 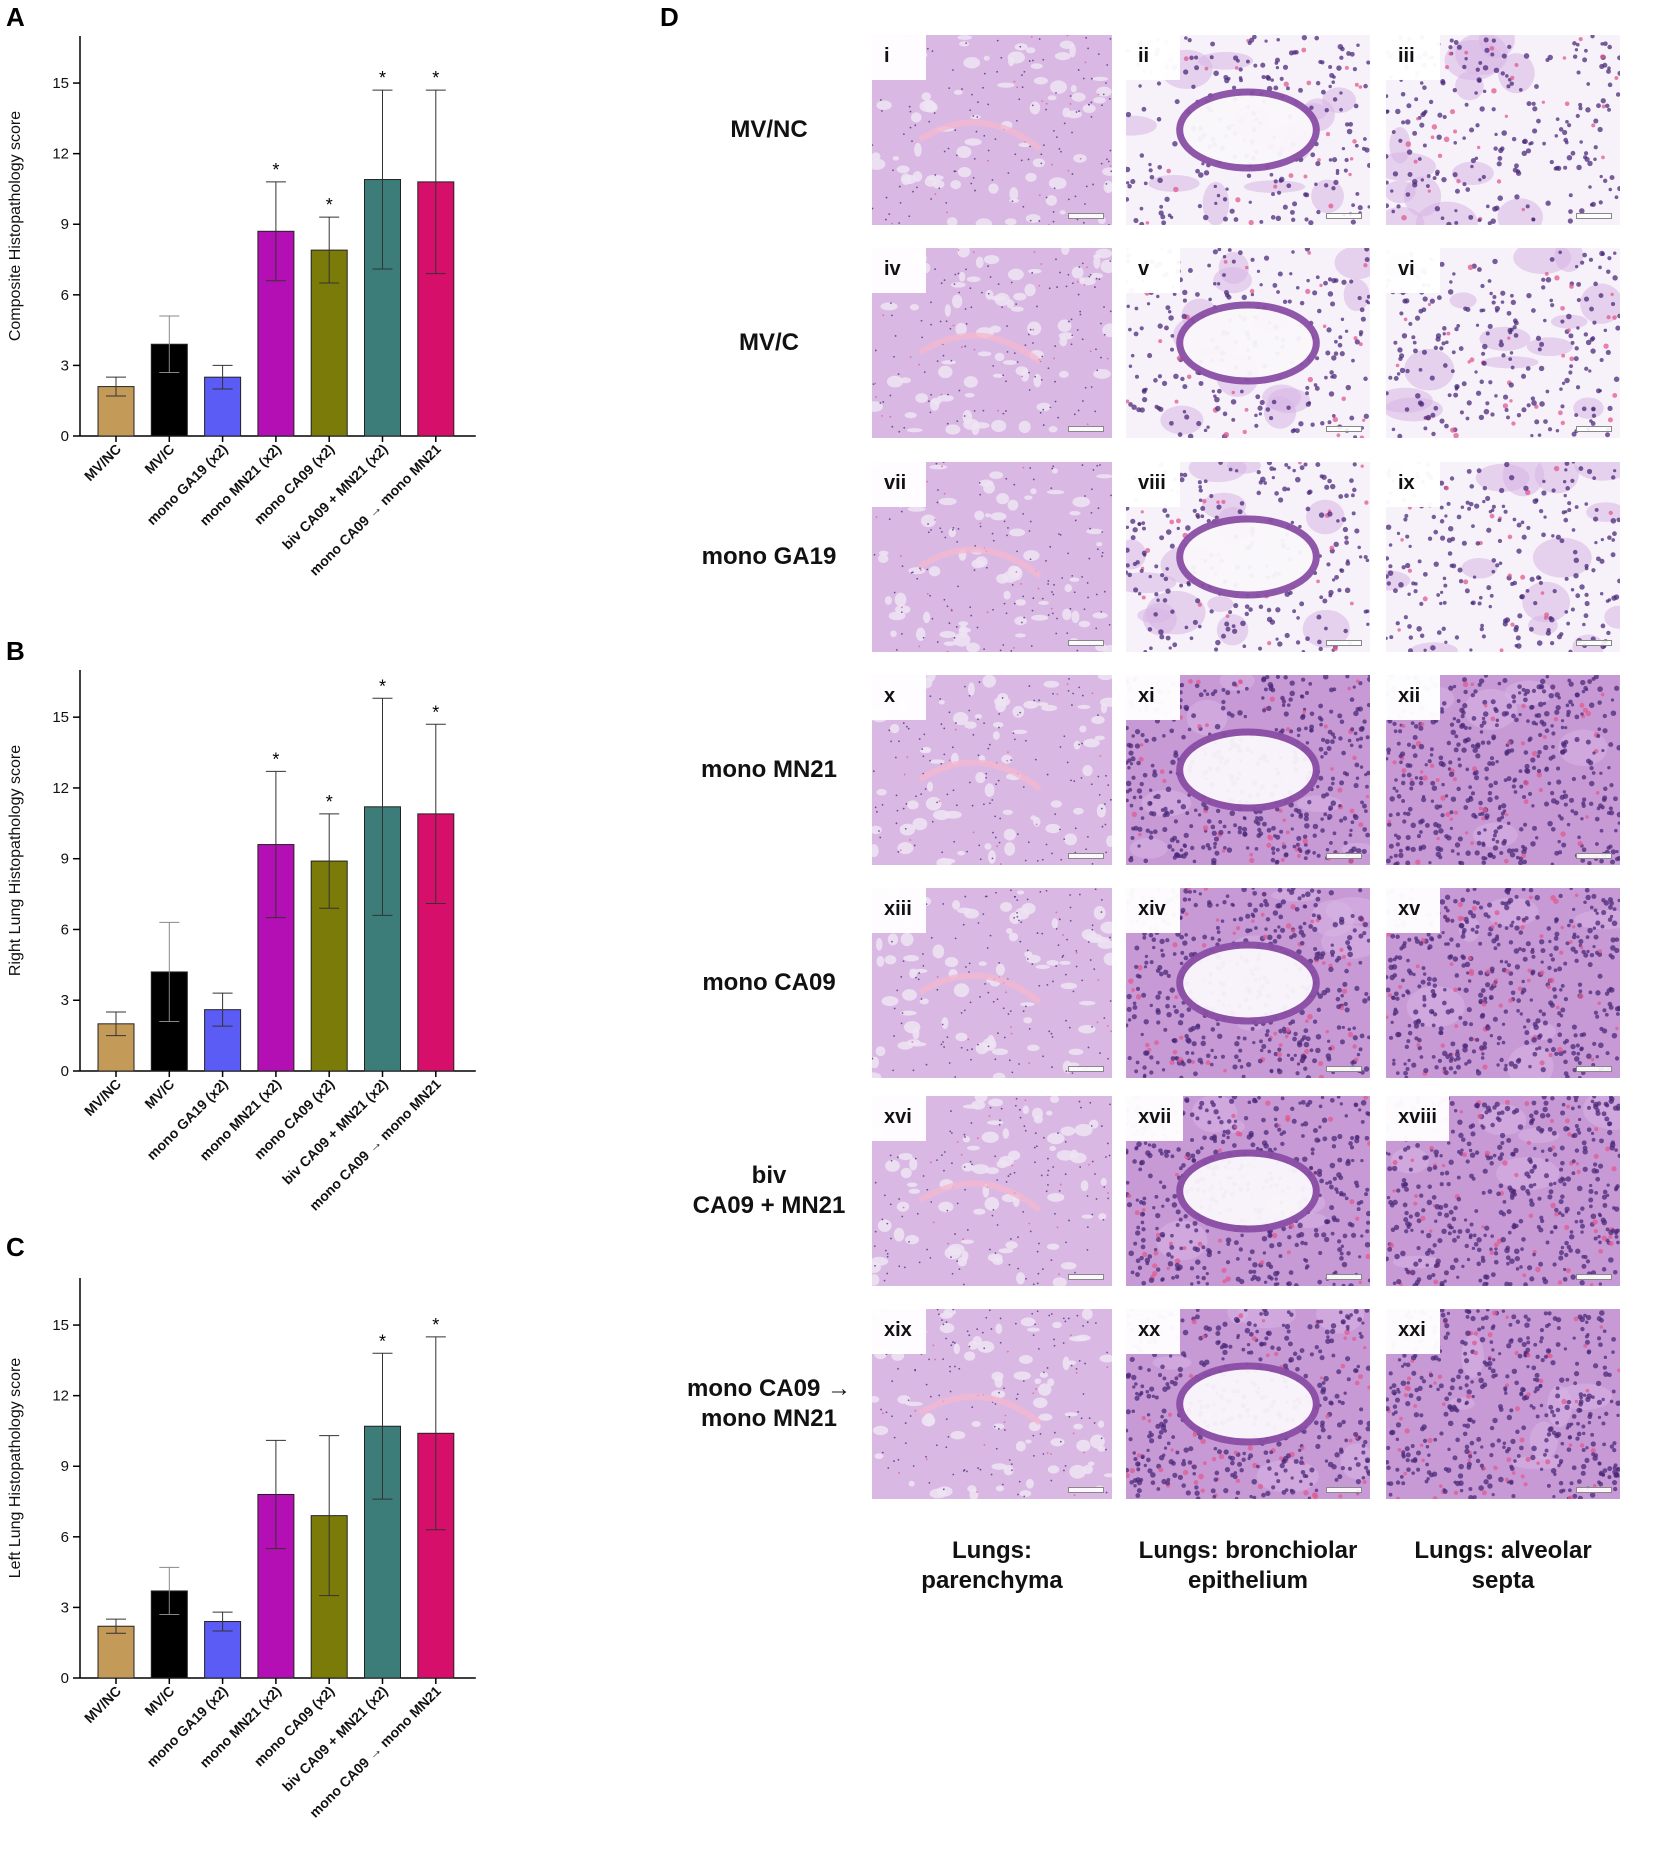 What do you see at coordinates (1248, 1191) in the screenshot?
I see `micrograph-tile: xvii` at bounding box center [1248, 1191].